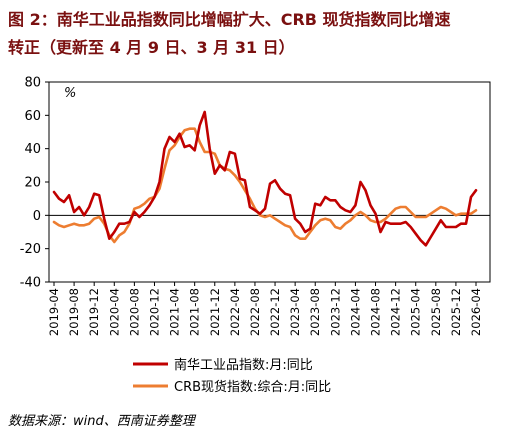 The width and height of the screenshot is (507, 436). Describe the element at coordinates (436, 312) in the screenshot. I see `x-tick-label: 2025-08` at that location.